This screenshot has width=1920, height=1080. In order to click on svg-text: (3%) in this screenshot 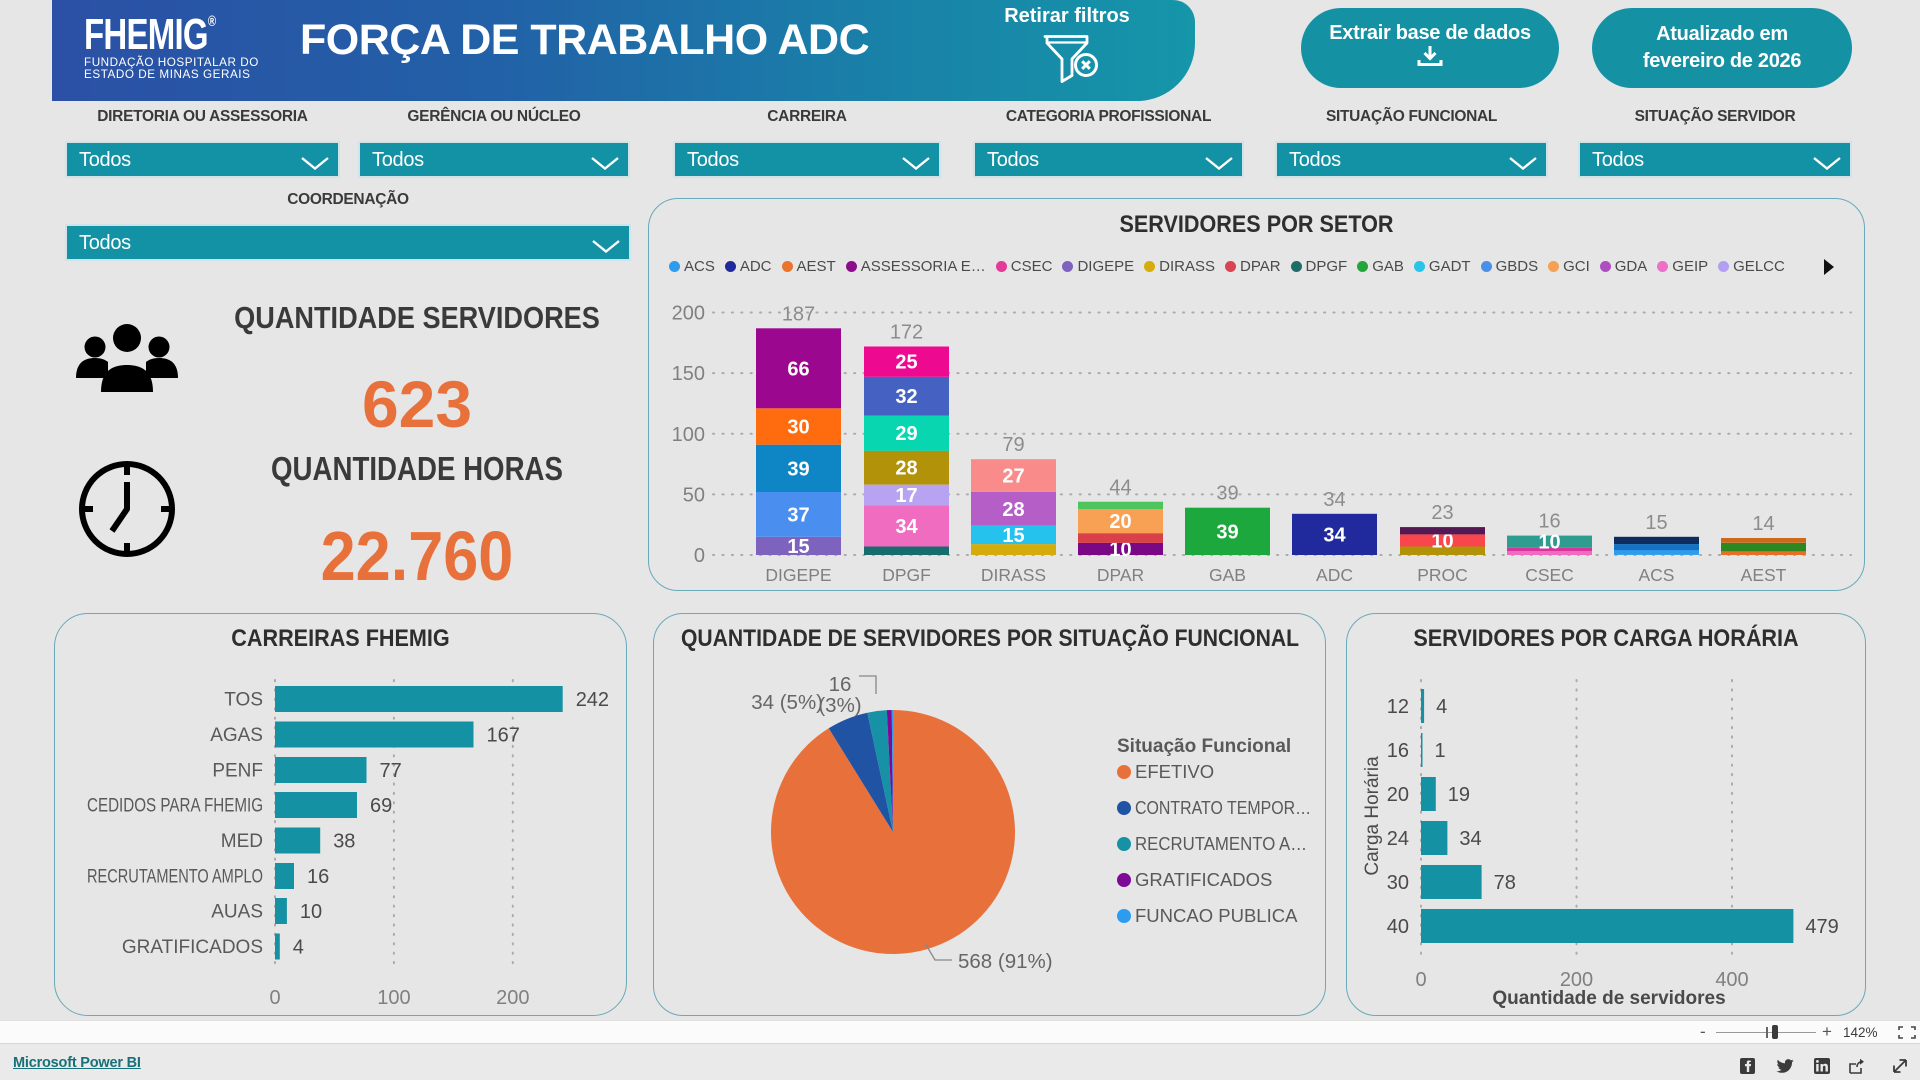, I will do `click(839, 705)`.